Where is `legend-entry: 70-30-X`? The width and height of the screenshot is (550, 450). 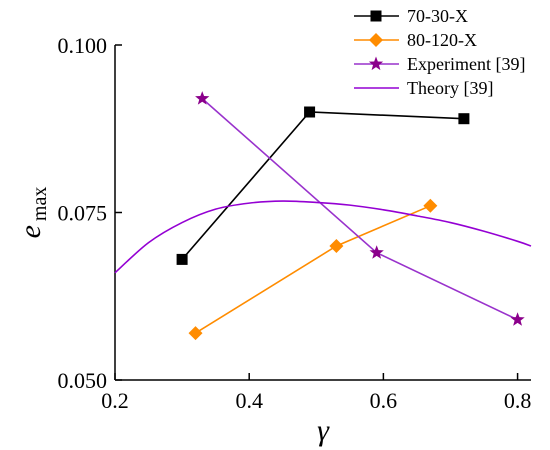
legend-entry: 70-30-X is located at coordinates (411, 16).